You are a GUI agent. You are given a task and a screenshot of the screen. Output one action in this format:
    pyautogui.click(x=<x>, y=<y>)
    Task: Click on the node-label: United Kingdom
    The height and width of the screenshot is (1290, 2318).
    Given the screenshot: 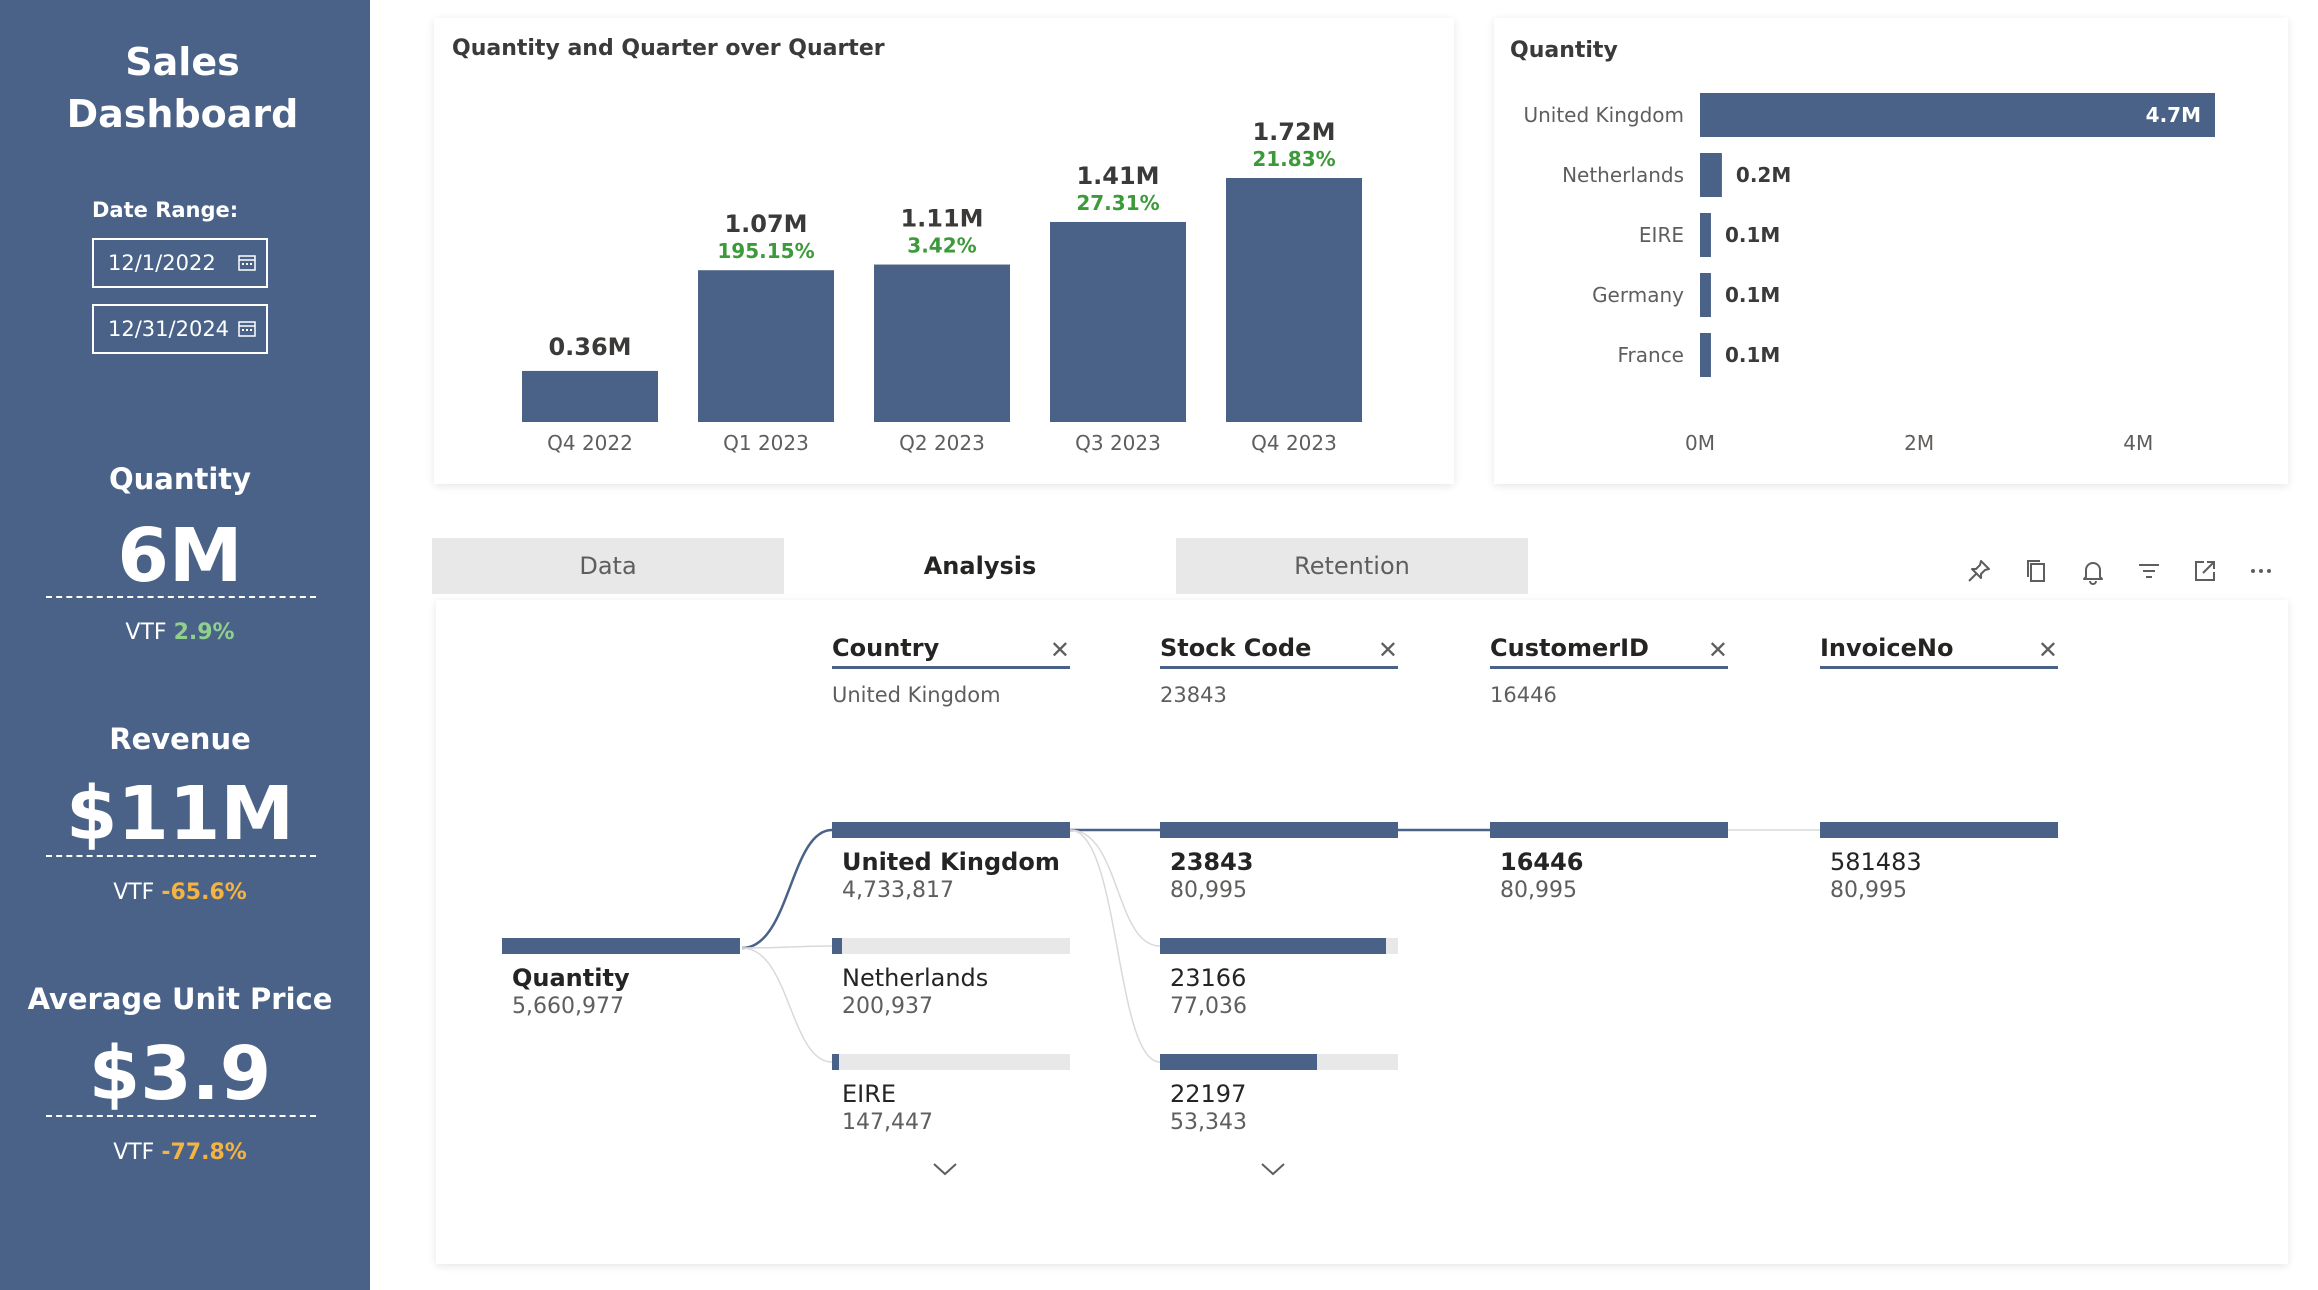 What is the action you would take?
    pyautogui.click(x=951, y=862)
    